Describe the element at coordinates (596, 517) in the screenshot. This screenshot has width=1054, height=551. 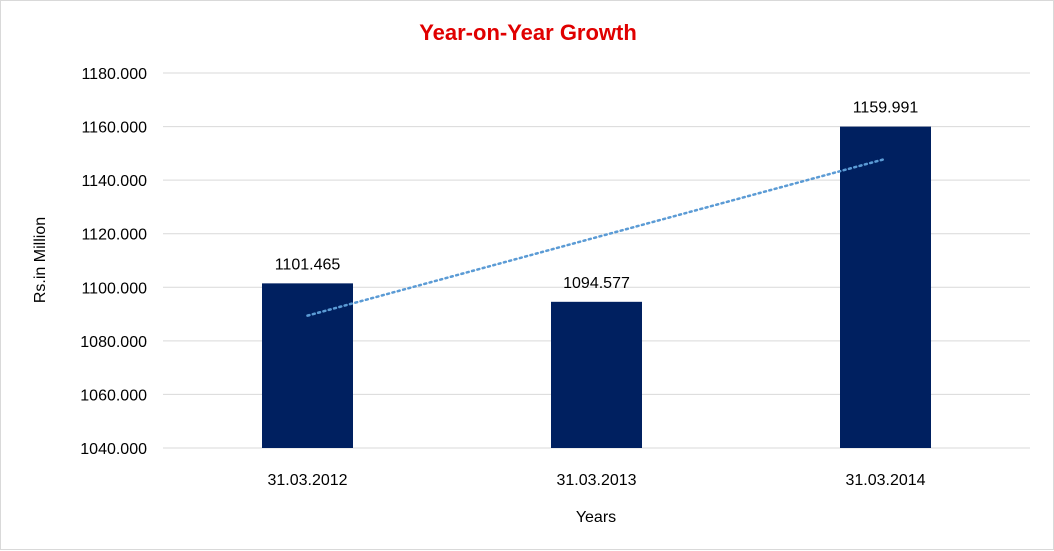
I see `x-axis-title: Years` at that location.